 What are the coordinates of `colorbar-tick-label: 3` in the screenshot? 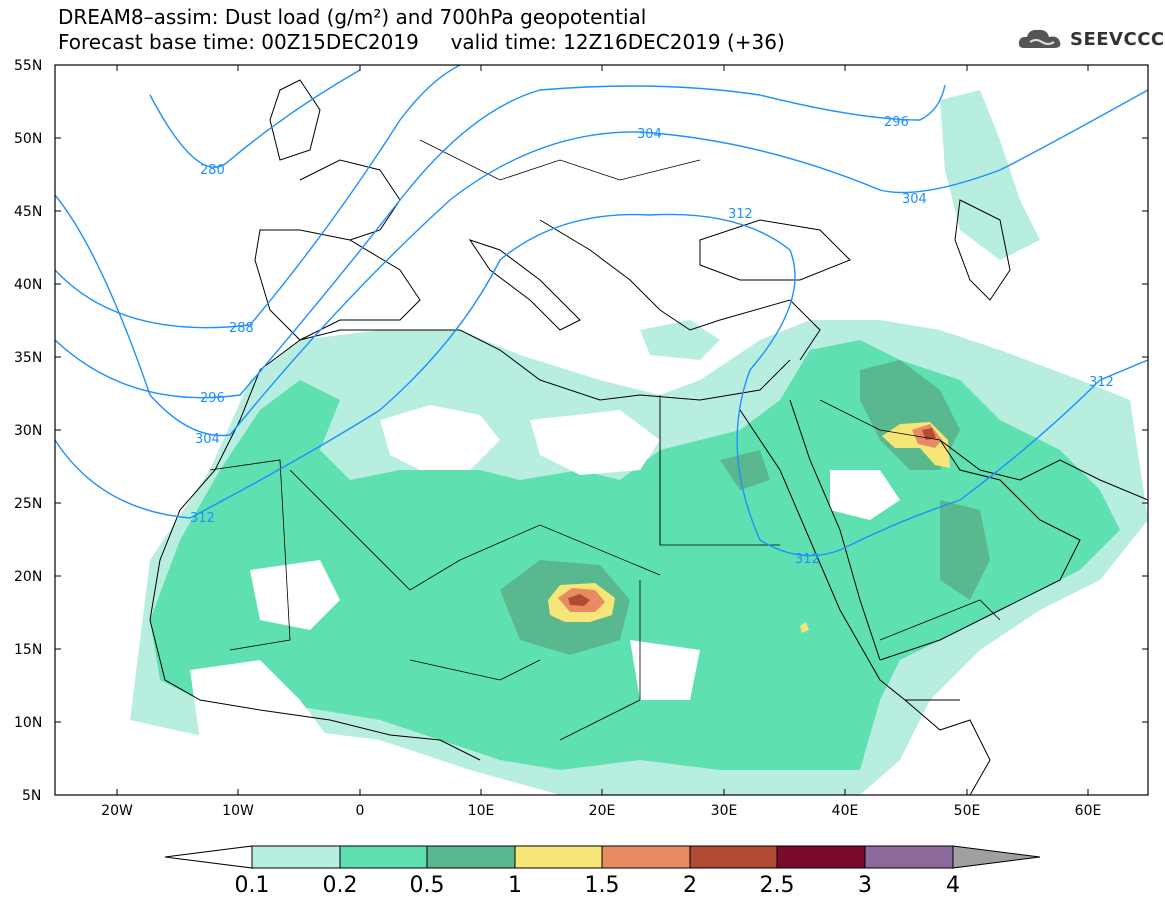 It's located at (865, 885).